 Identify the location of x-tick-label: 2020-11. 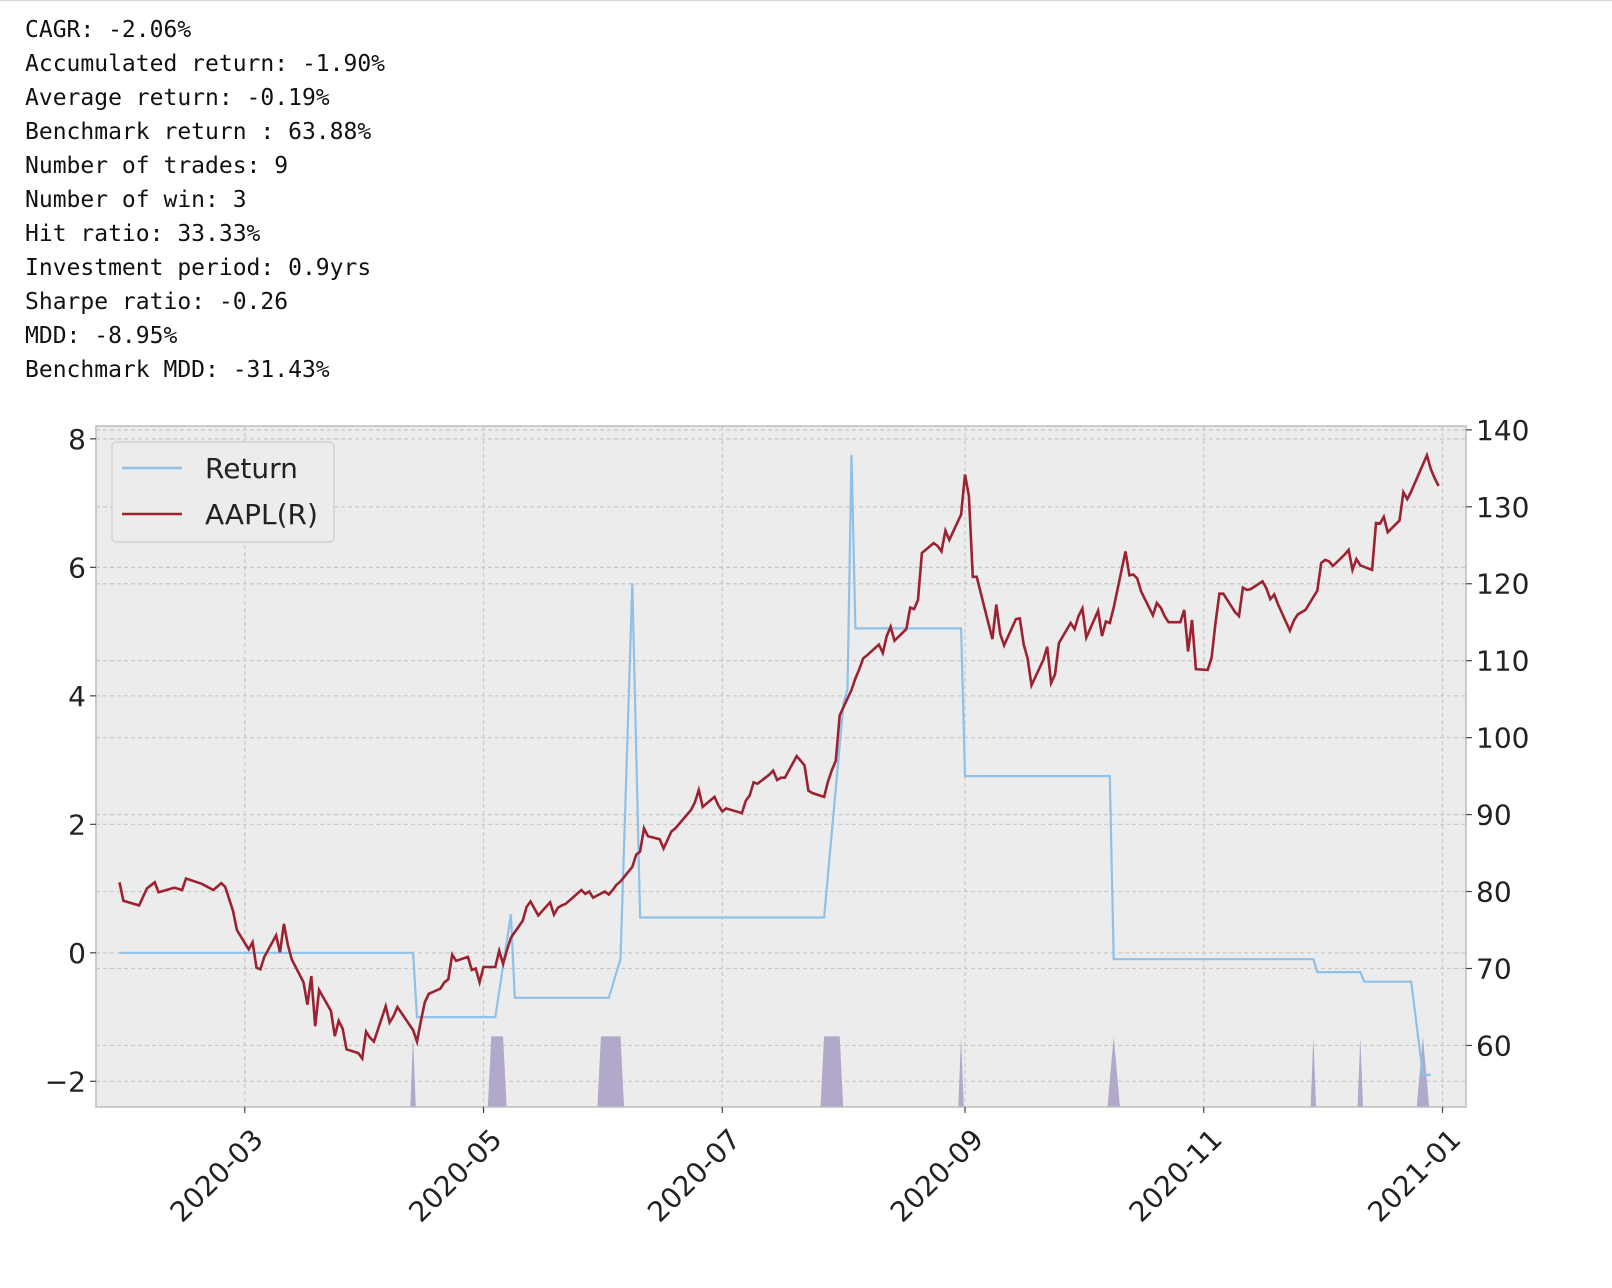
(1176, 1176).